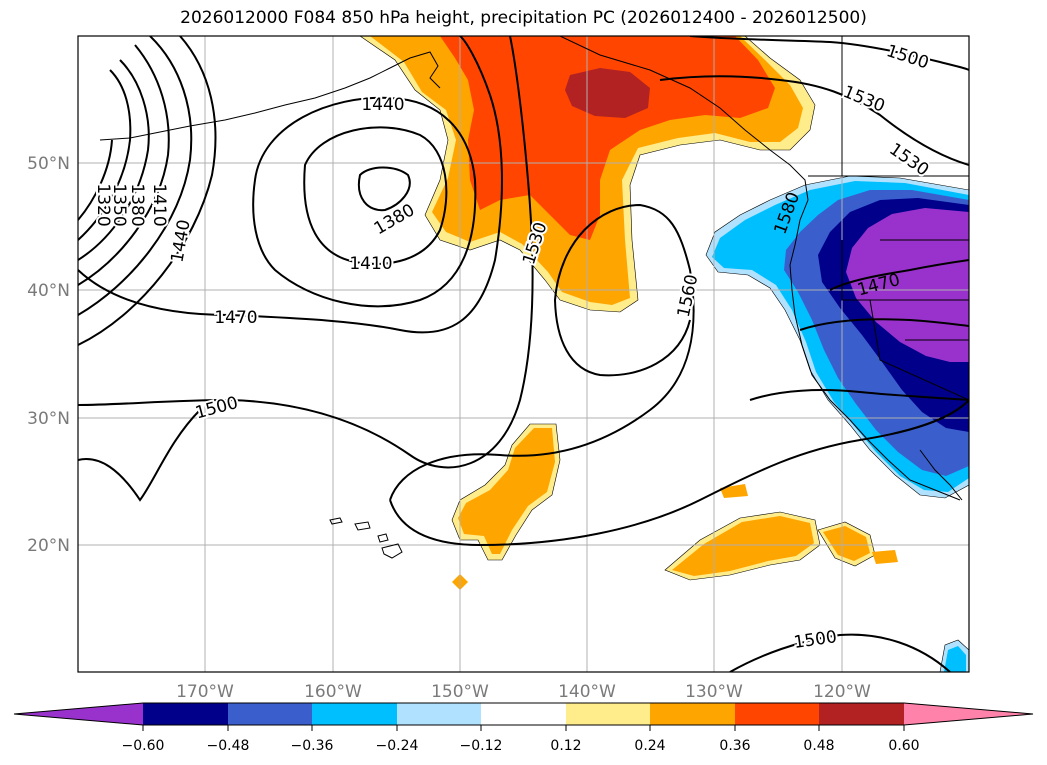 This screenshot has height=765, width=1047. What do you see at coordinates (143, 746) in the screenshot?
I see `colorbar-tick-neg-060: −0.60` at bounding box center [143, 746].